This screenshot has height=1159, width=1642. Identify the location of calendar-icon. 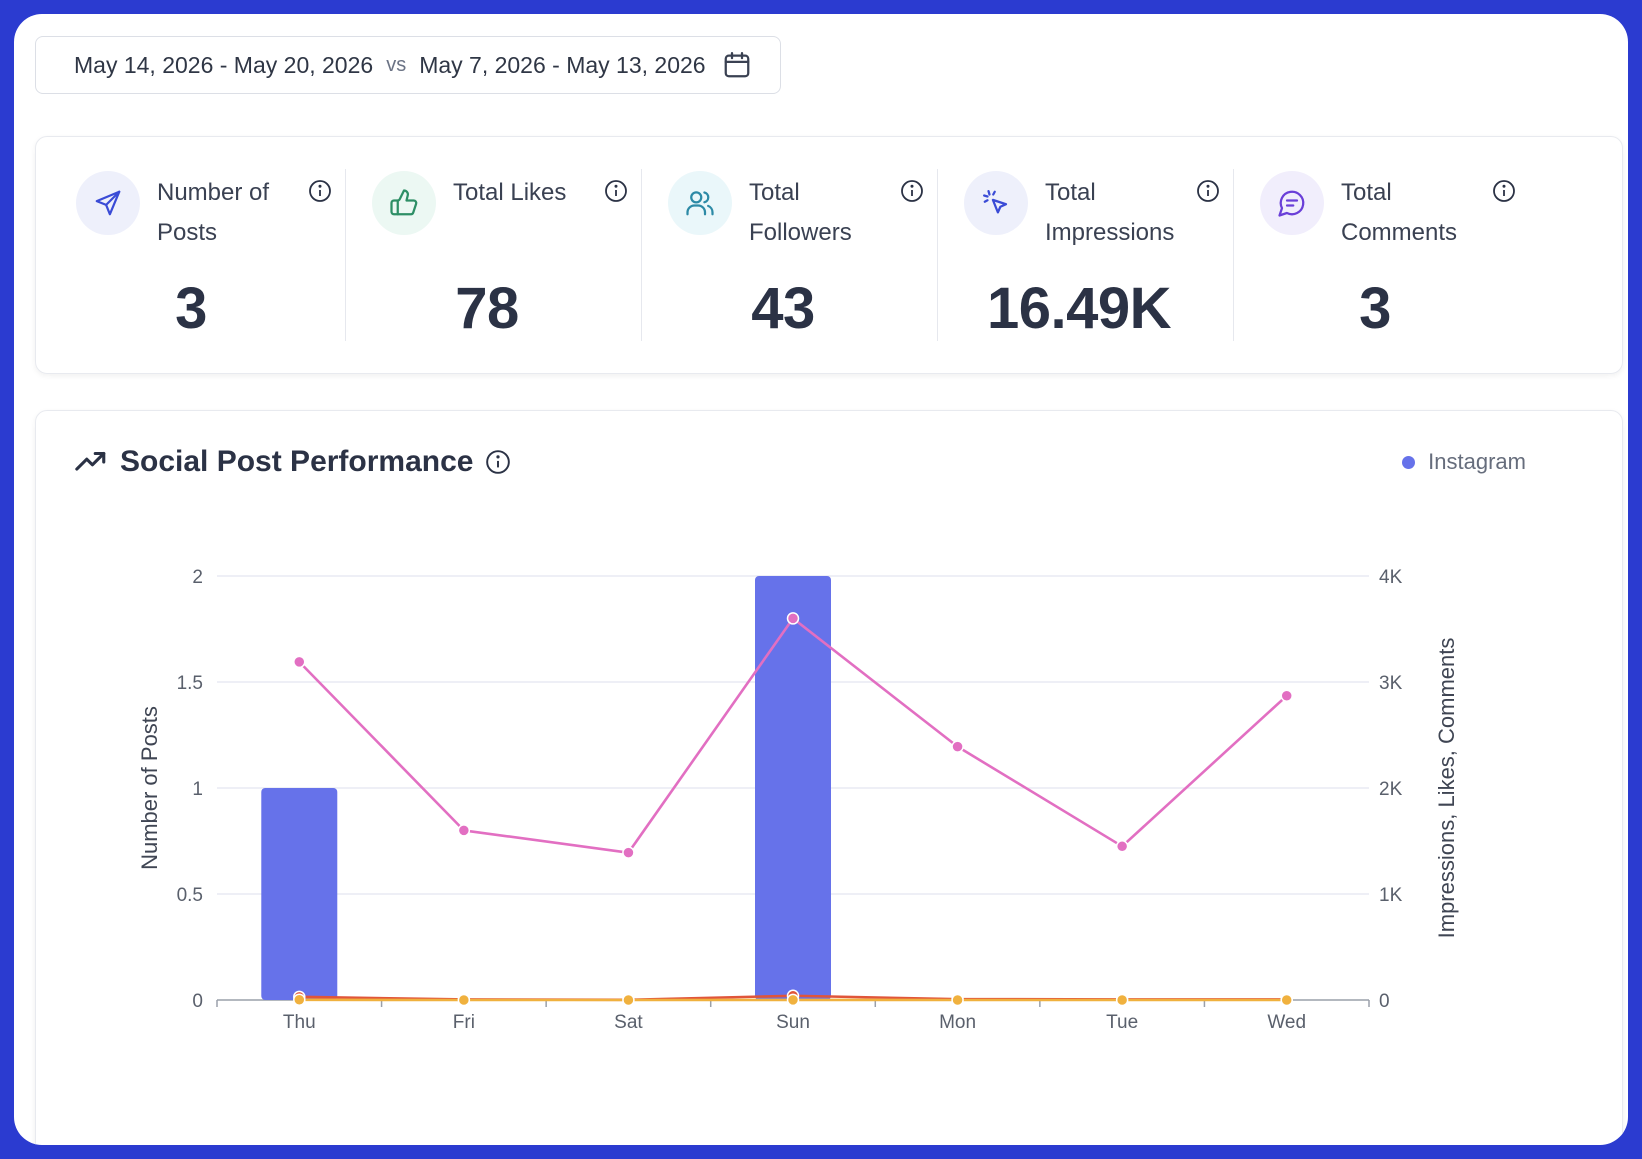
(737, 65).